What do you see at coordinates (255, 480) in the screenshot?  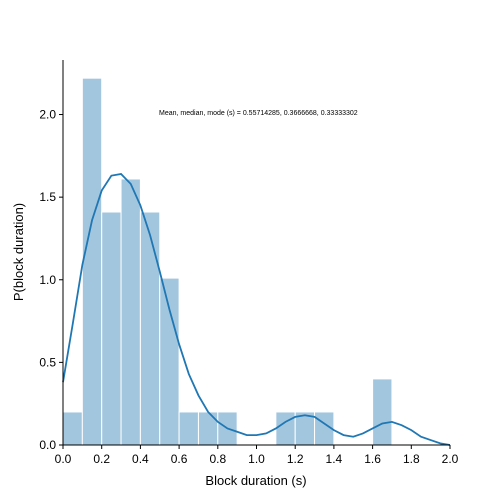 I see `x-axis-label: Block duration (s)` at bounding box center [255, 480].